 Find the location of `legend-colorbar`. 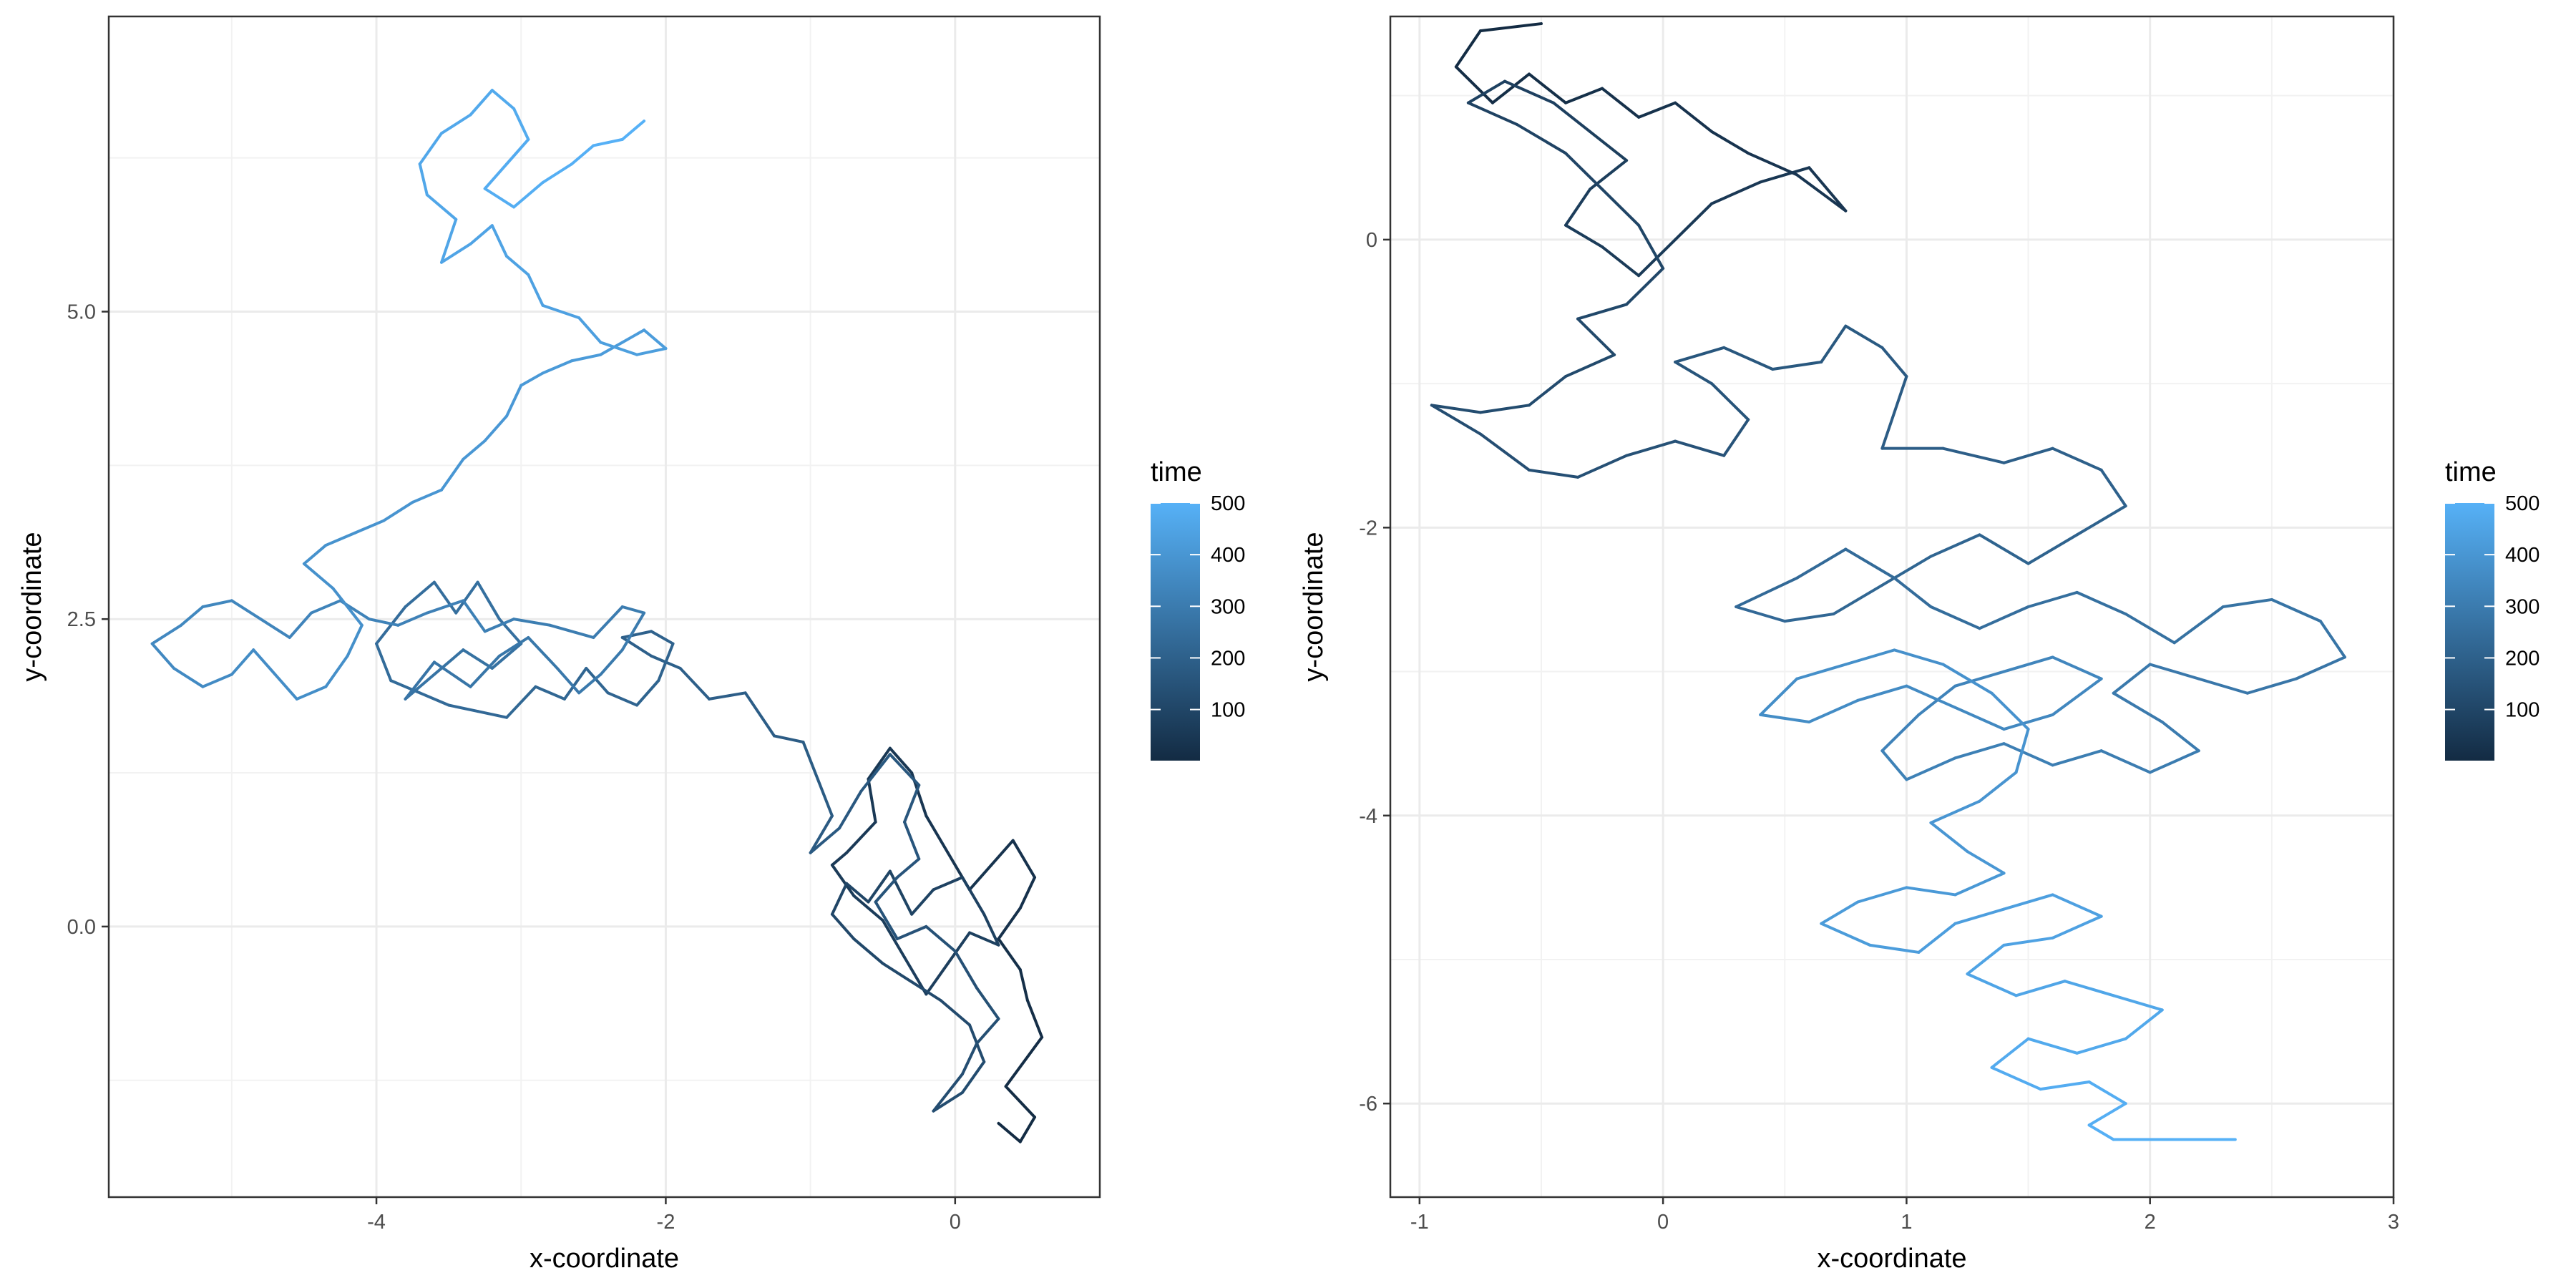

legend-colorbar is located at coordinates (2469, 632).